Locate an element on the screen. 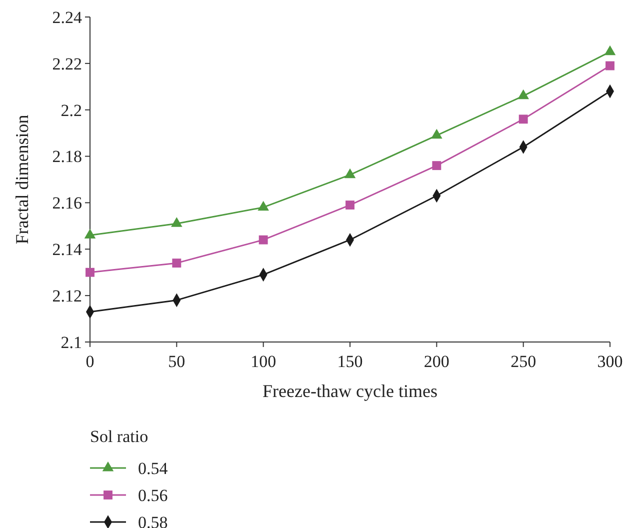 The height and width of the screenshot is (528, 637). x-tick-label: 200 is located at coordinates (437, 361).